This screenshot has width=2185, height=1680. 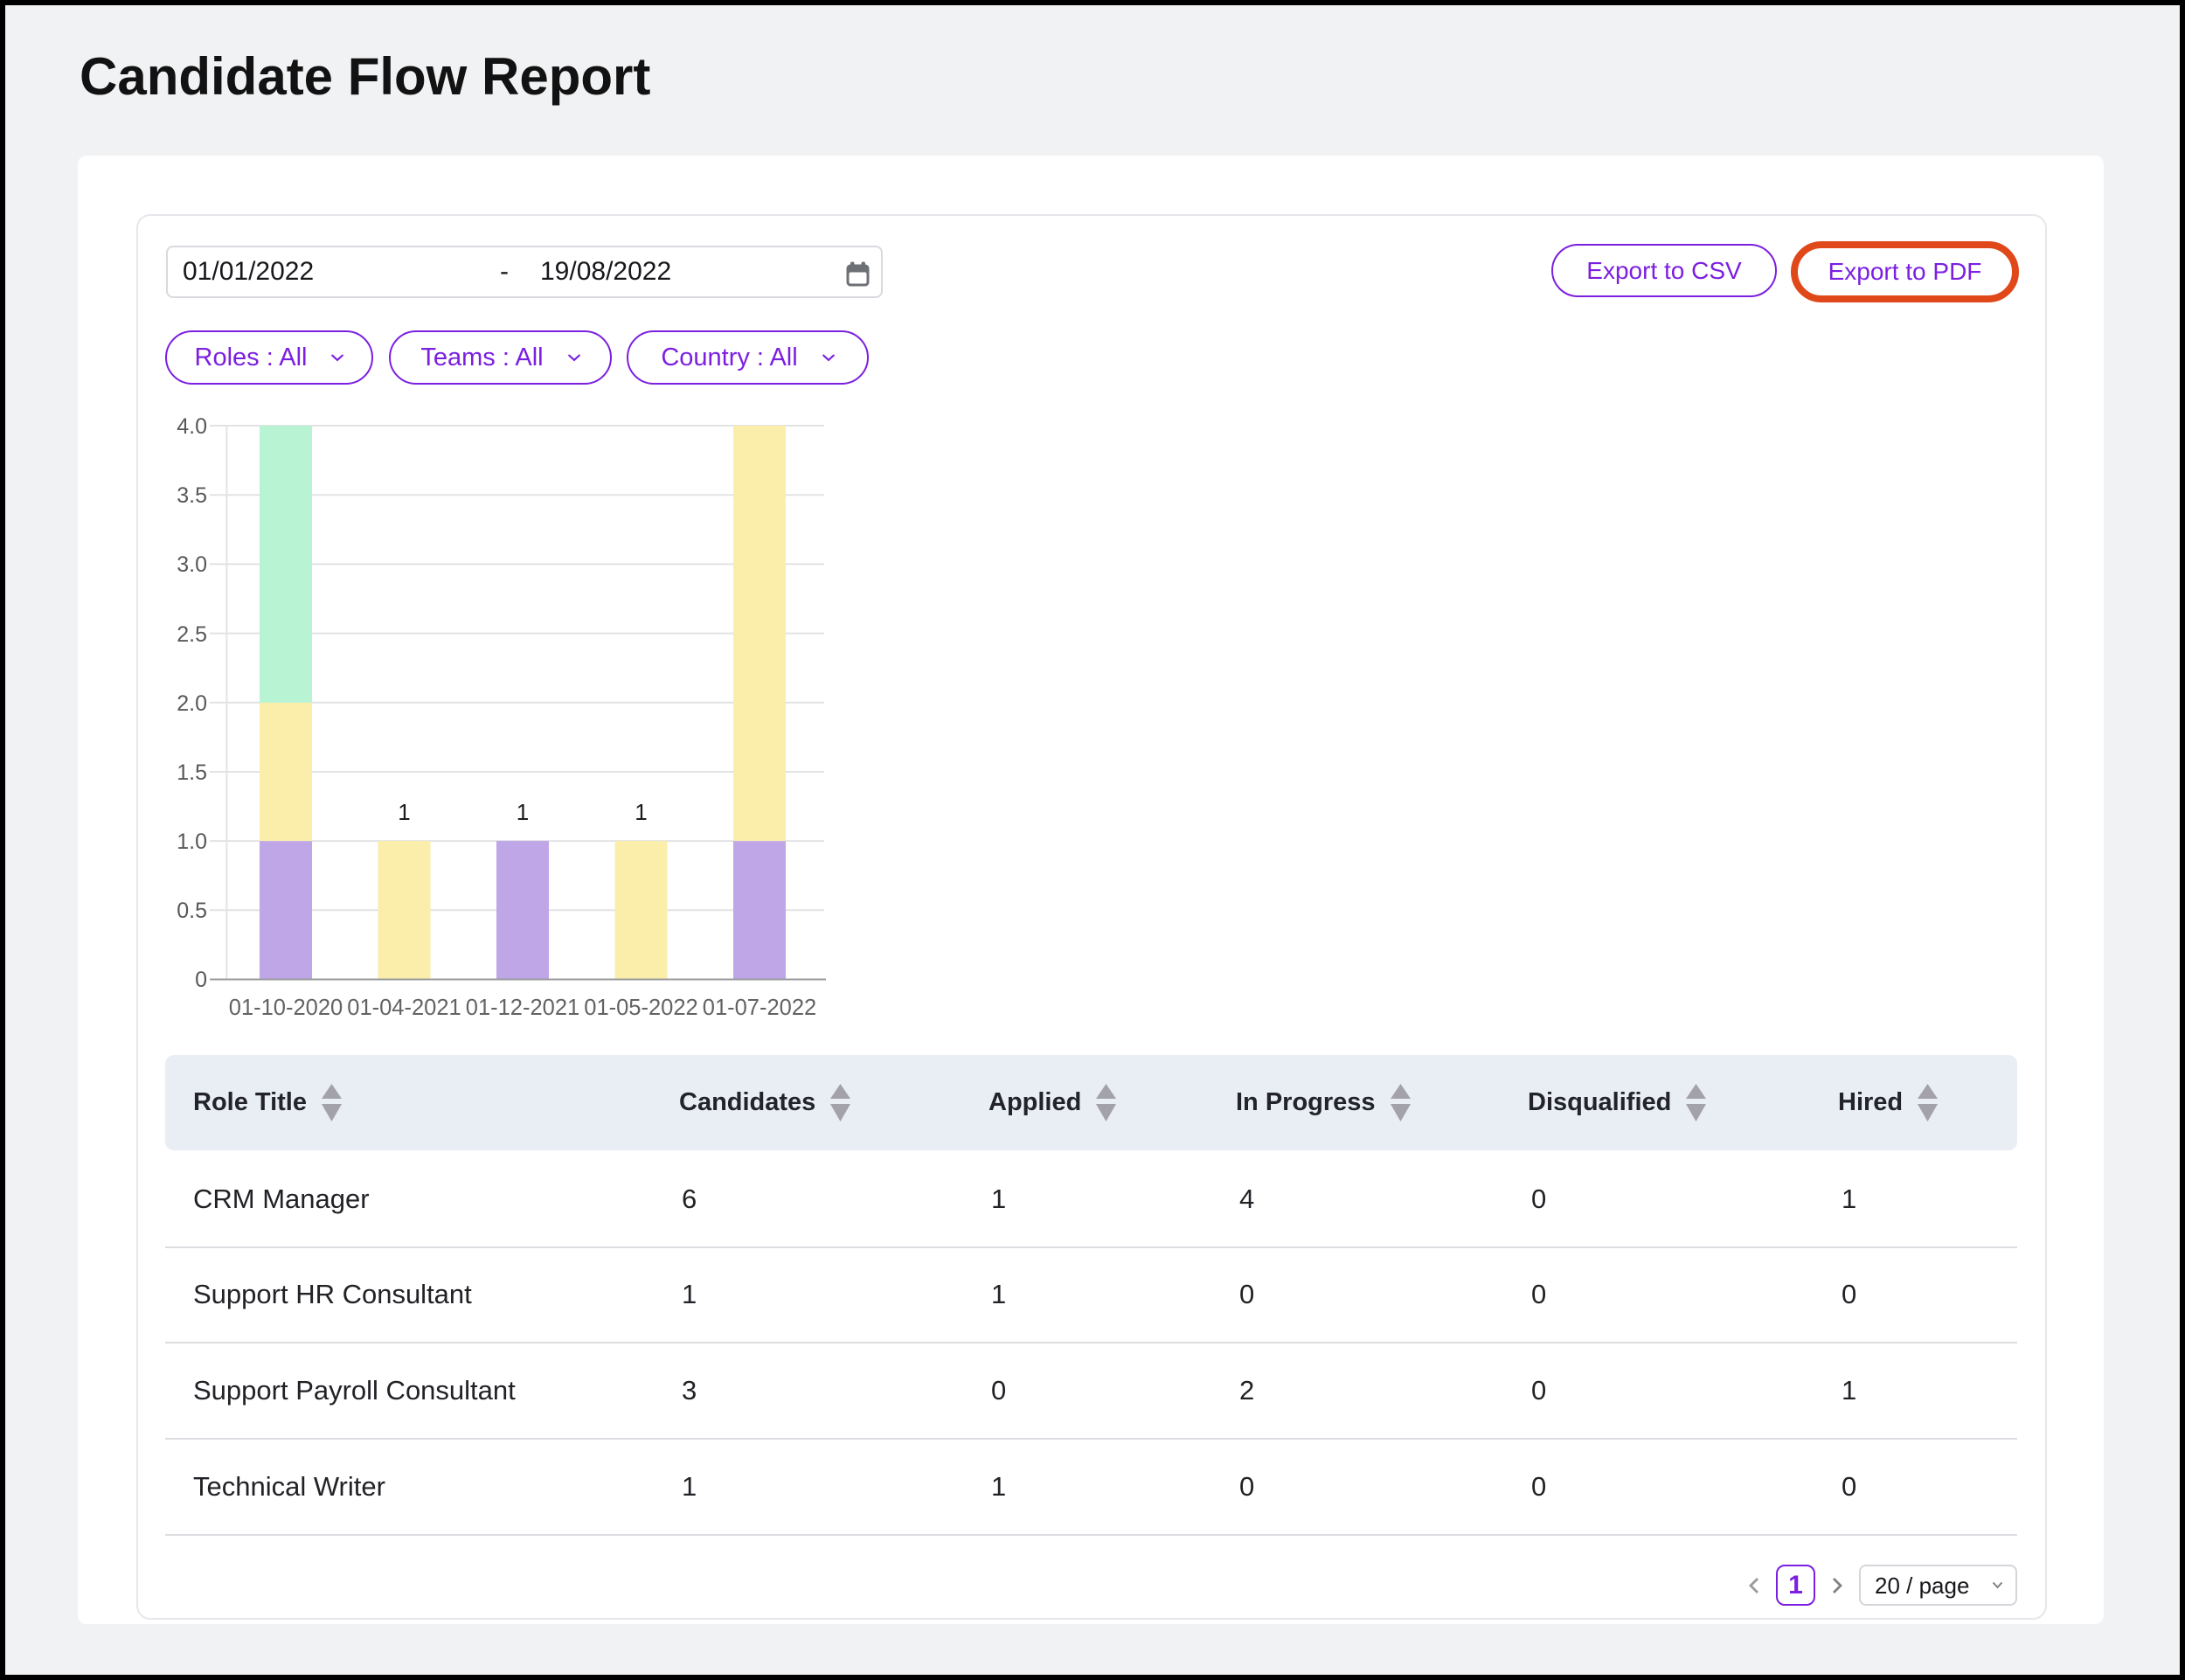 I want to click on svg-text: 01-07-2022, so click(x=760, y=1008).